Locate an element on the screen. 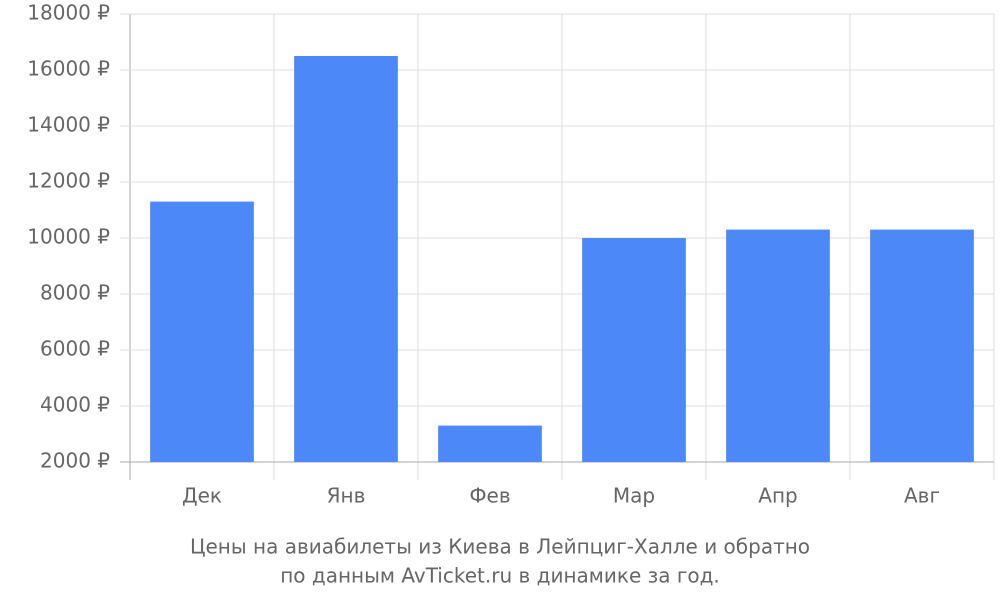 Image resolution: width=1000 pixels, height=604 pixels. y-tick-label: 18000 ₽ is located at coordinates (68, 13).